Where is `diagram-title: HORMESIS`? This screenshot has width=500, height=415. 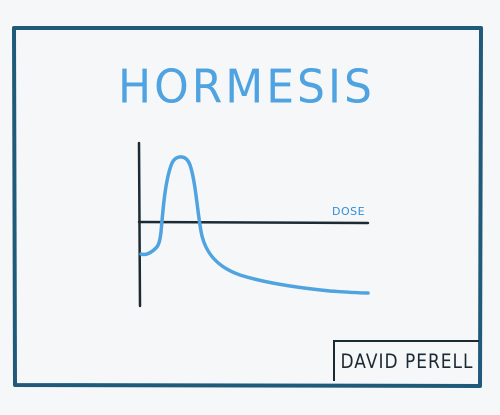 diagram-title: HORMESIS is located at coordinates (246, 87).